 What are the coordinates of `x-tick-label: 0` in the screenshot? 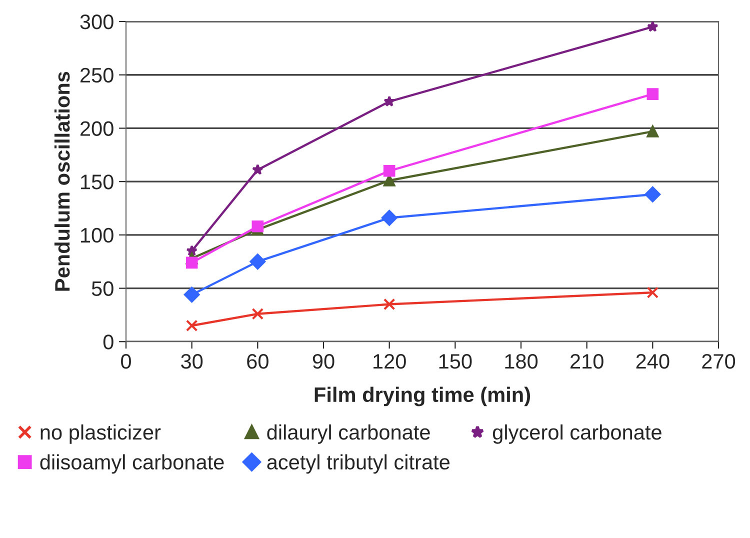 It's located at (126, 361).